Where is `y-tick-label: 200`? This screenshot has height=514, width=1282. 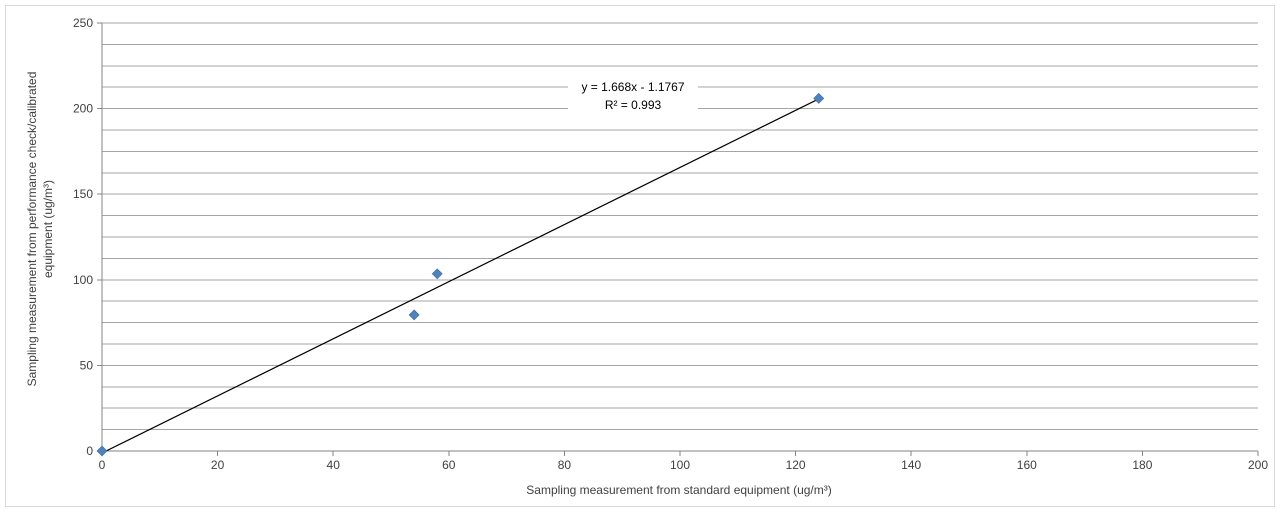 y-tick-label: 200 is located at coordinates (83, 109).